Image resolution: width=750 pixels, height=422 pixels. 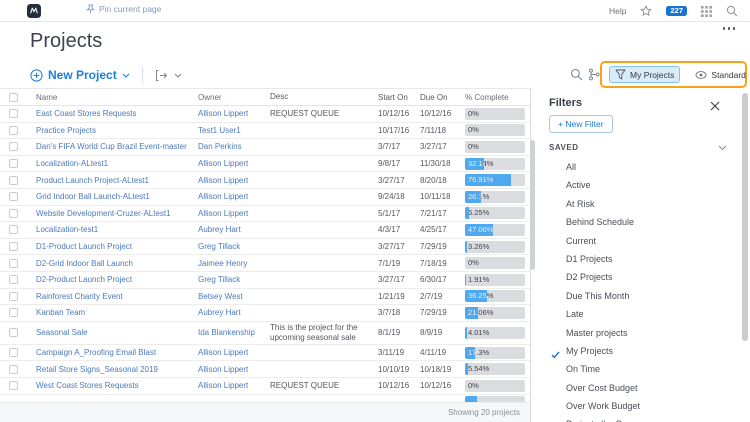 What do you see at coordinates (532, 205) in the screenshot?
I see `table-scrollbar` at bounding box center [532, 205].